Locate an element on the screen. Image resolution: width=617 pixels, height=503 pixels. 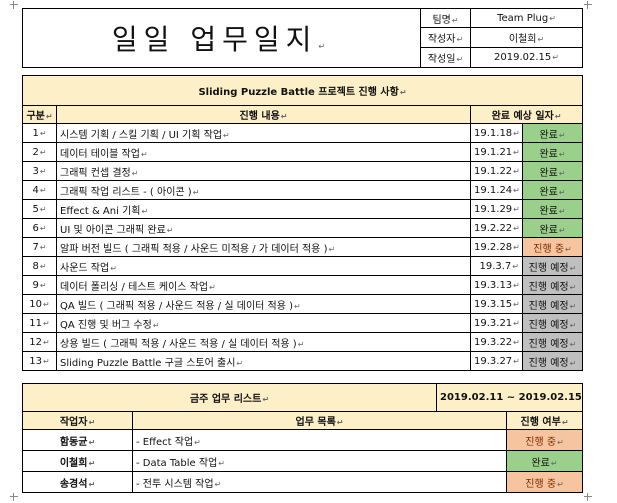
table-row: 6↵ UI 및 아이콘 그래픽 완료↵ 19.2.22↵ 완료↵ is located at coordinates (303, 228).